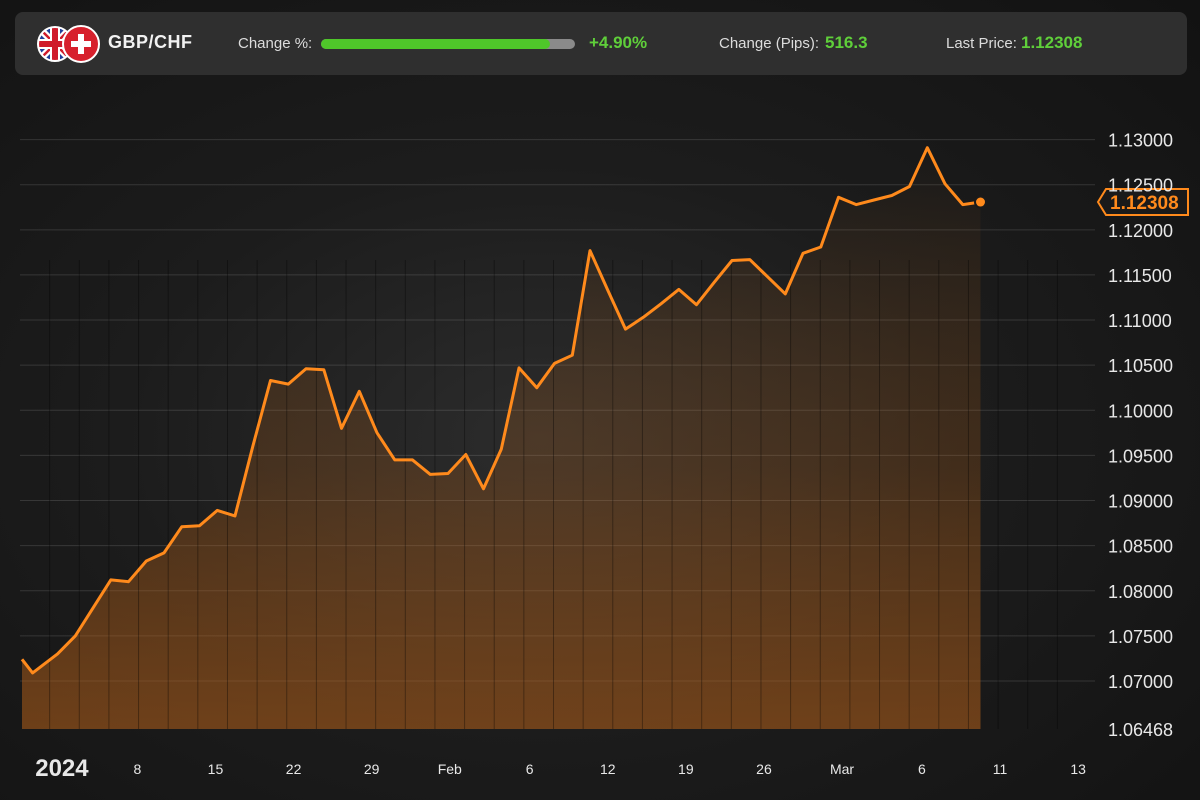 The height and width of the screenshot is (800, 1200). I want to click on x-tick-label: 22, so click(294, 769).